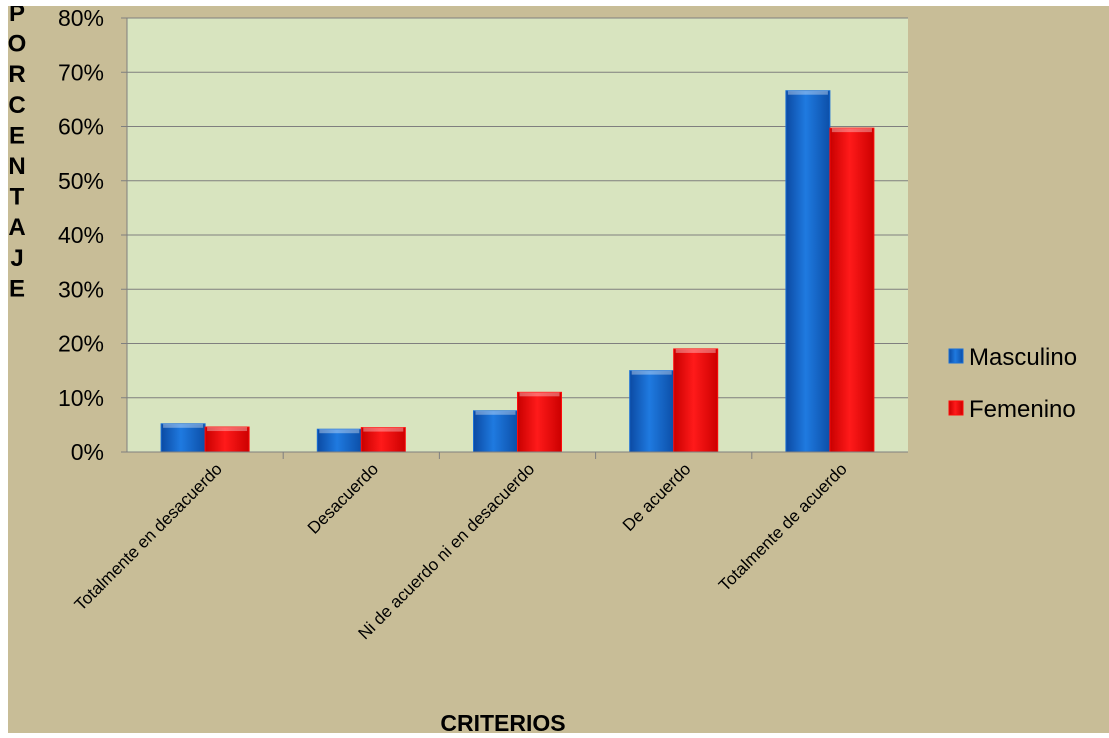 The image size is (1109, 738). Describe the element at coordinates (81, 127) in the screenshot. I see `y-tick-label: 60%` at that location.